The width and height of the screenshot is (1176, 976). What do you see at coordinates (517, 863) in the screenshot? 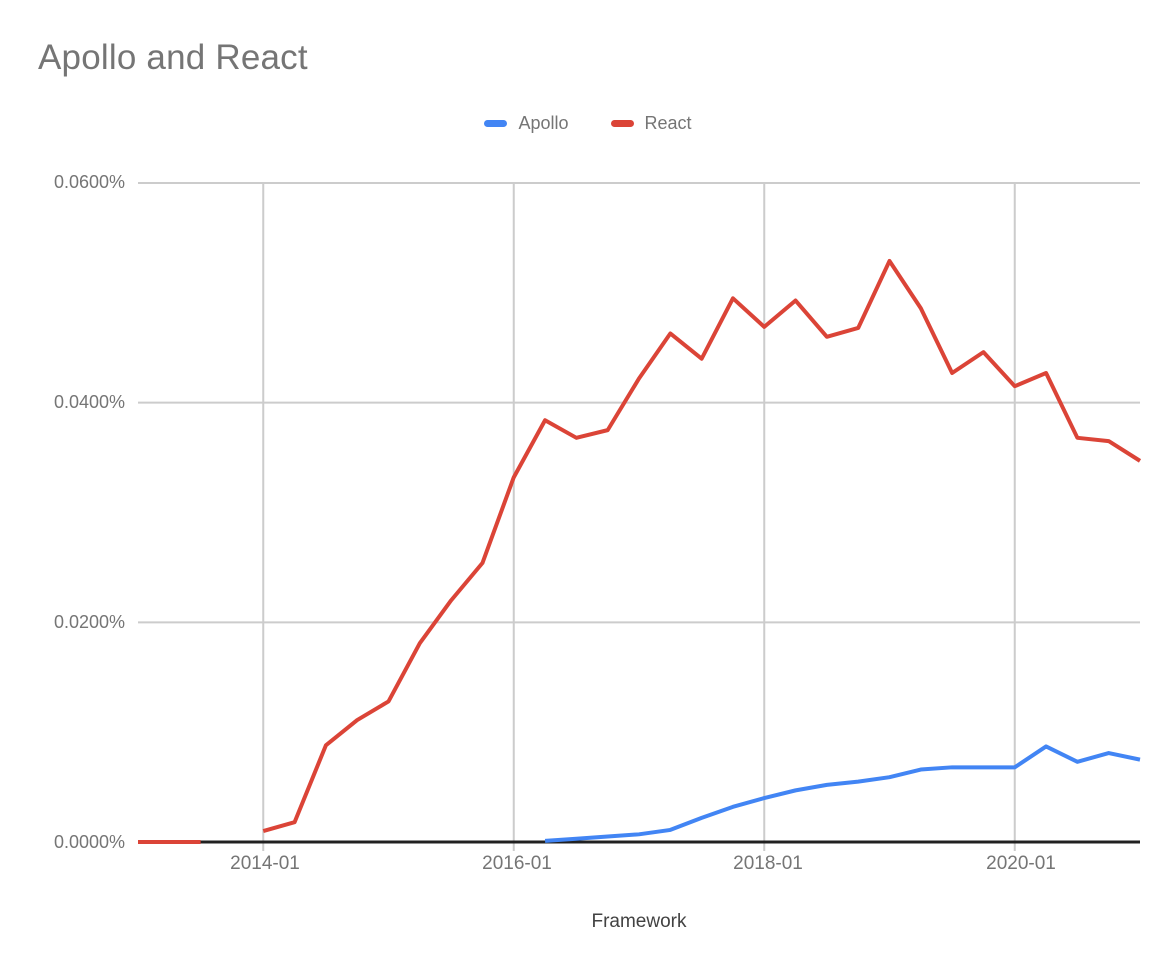
I see `x-axis-tick-label-2016: 2016-01` at bounding box center [517, 863].